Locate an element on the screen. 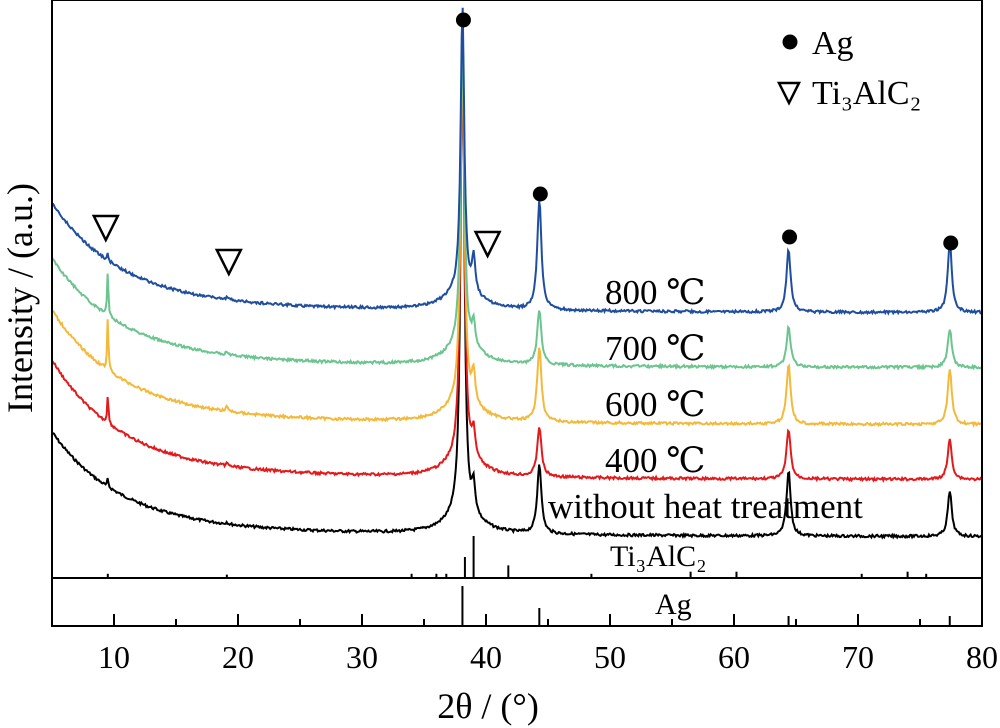 Image resolution: width=1000 pixels, height=728 pixels. x-tick-label: 30 is located at coordinates (362, 657).